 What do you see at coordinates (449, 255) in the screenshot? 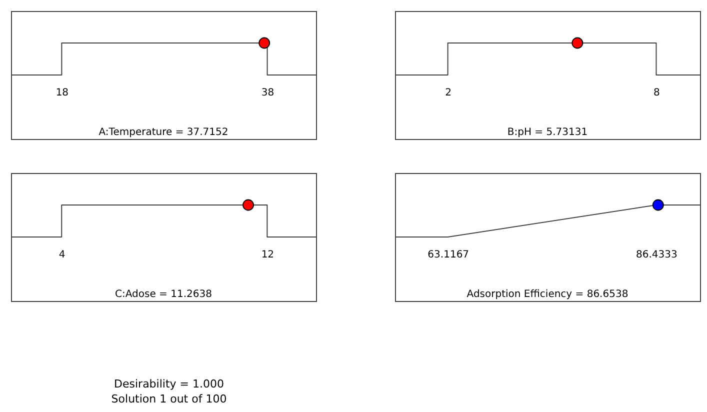
I see `x-tick-label: 63.1167` at bounding box center [449, 255].